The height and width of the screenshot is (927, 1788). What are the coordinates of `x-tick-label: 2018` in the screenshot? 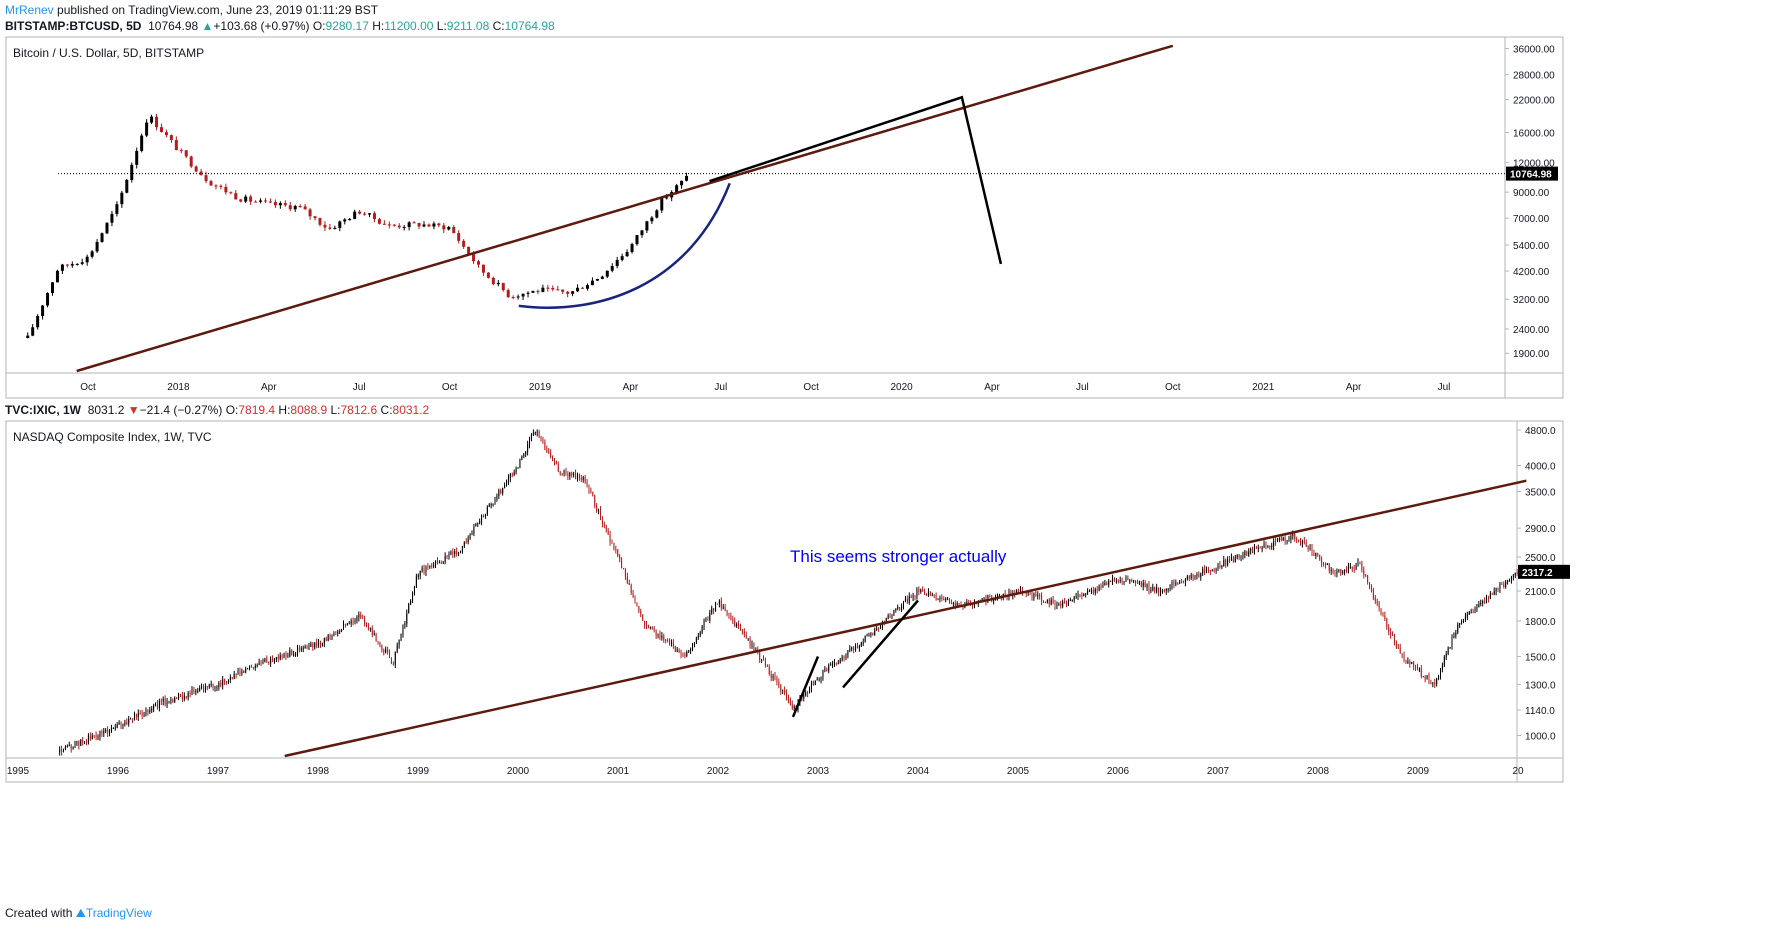 It's located at (178, 387).